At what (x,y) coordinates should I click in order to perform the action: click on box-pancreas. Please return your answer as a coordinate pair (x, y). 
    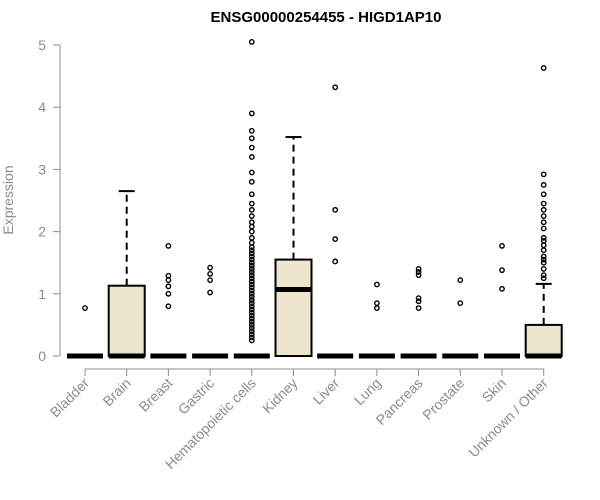
    Looking at the image, I should click on (418, 312).